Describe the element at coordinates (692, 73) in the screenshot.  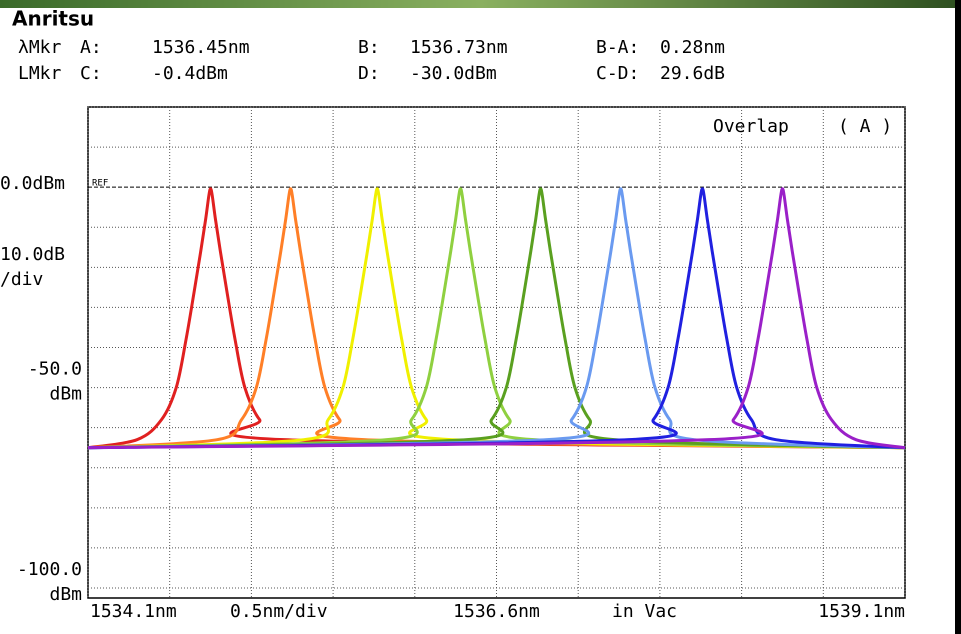
I see `marker-text: 29.6dB` at that location.